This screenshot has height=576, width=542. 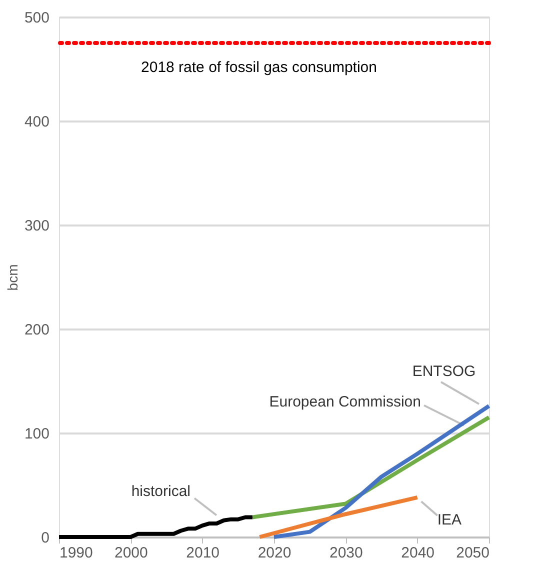 I want to click on text: European Commission, so click(x=345, y=401).